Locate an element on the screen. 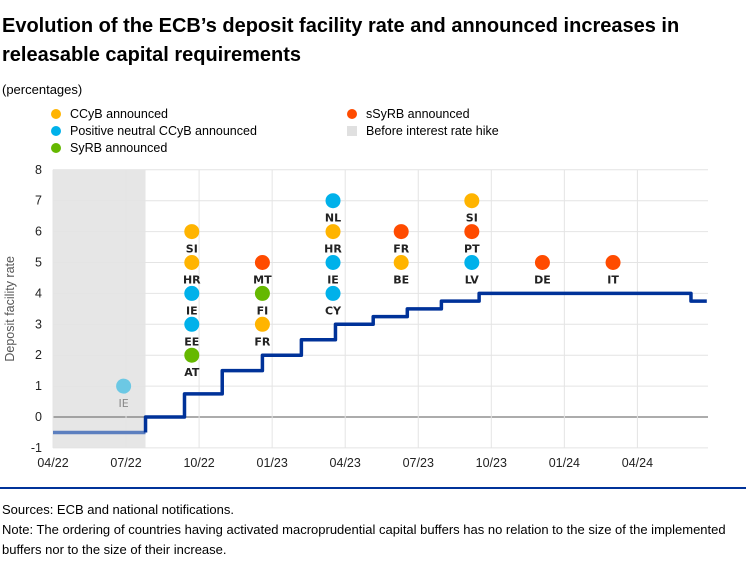  legend-syrb: SyRB announced is located at coordinates (109, 148).